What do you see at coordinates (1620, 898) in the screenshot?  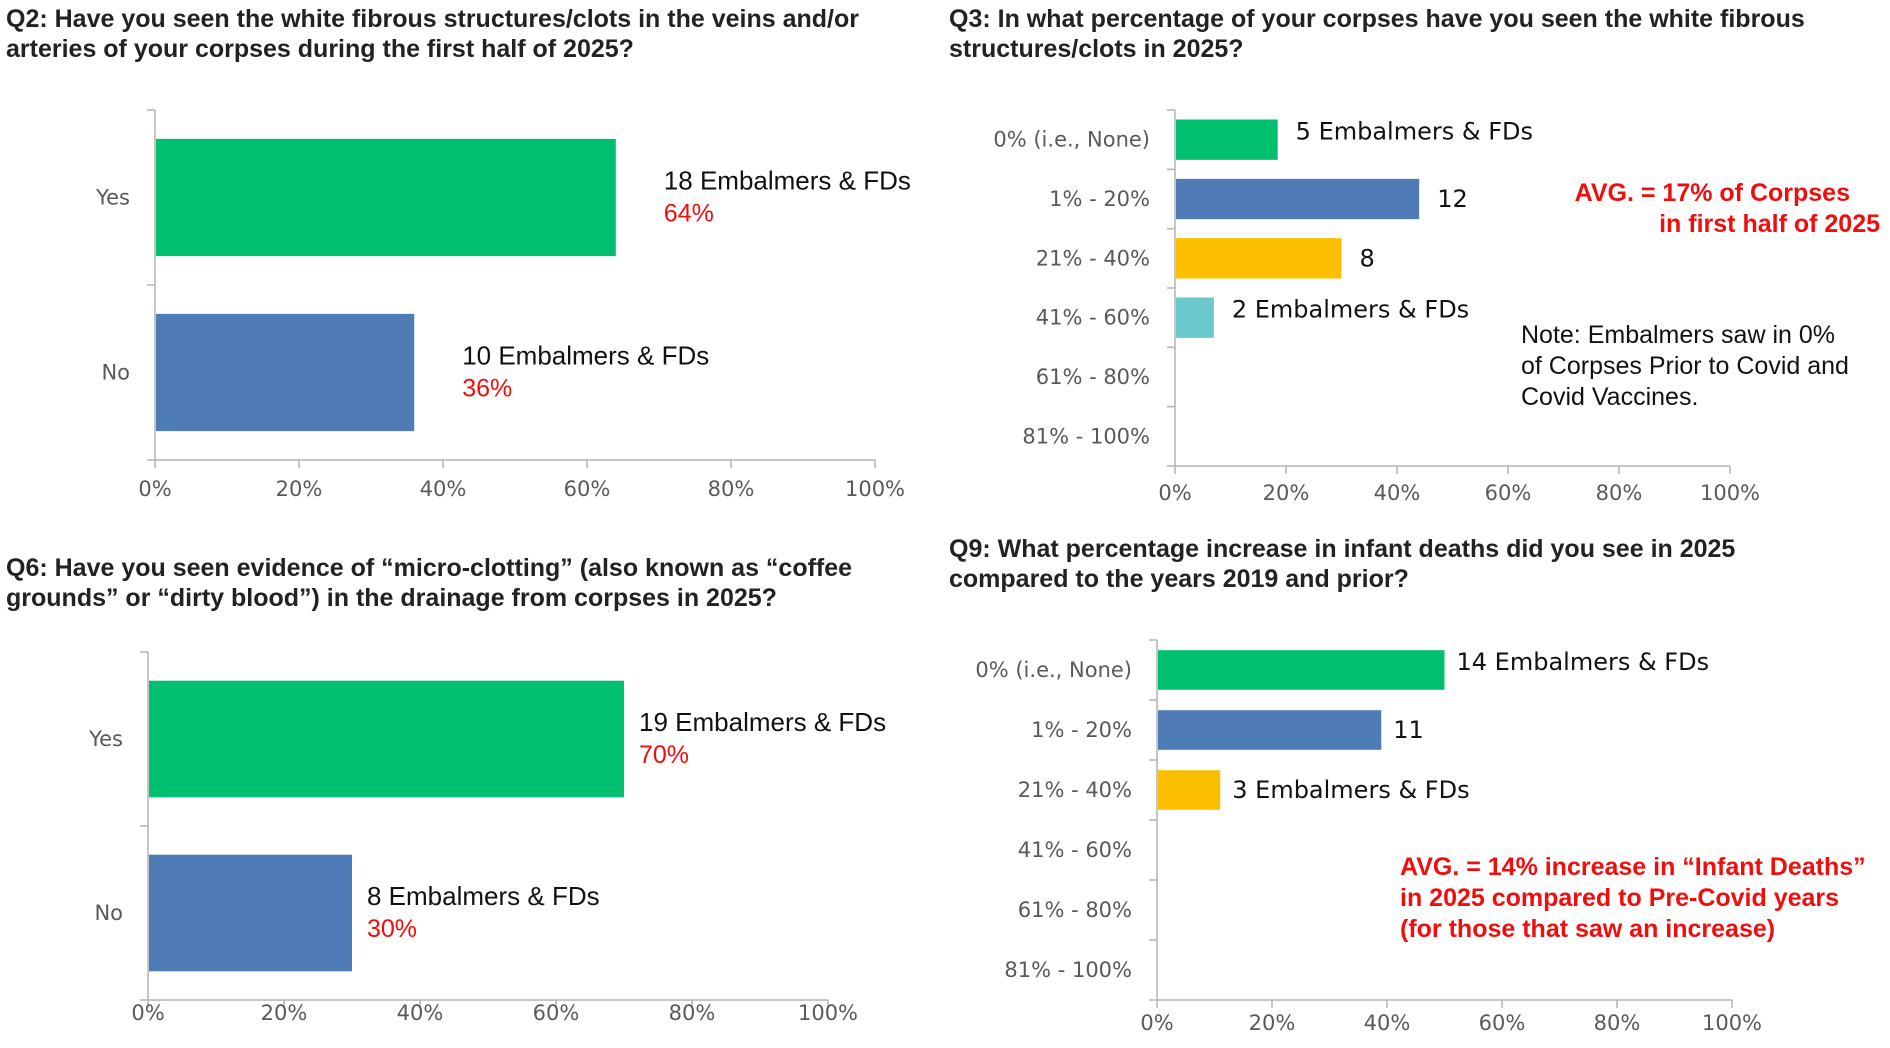 I see `q9-average-line-2: in 2025 compared to Pre-Covid years` at bounding box center [1620, 898].